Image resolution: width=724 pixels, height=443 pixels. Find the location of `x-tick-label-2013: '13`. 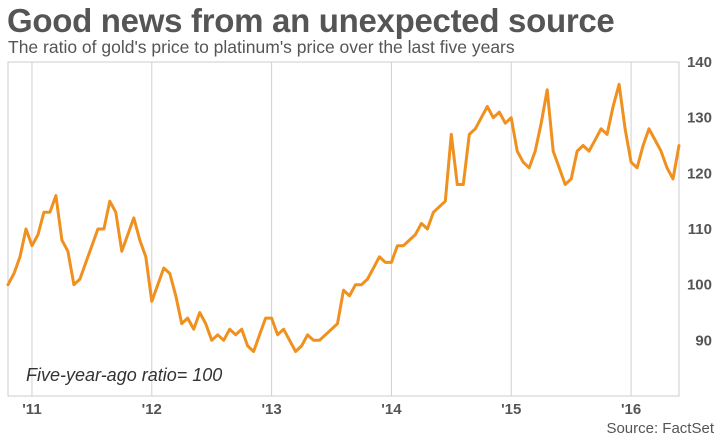

x-tick-label-2013: '13 is located at coordinates (271, 409).